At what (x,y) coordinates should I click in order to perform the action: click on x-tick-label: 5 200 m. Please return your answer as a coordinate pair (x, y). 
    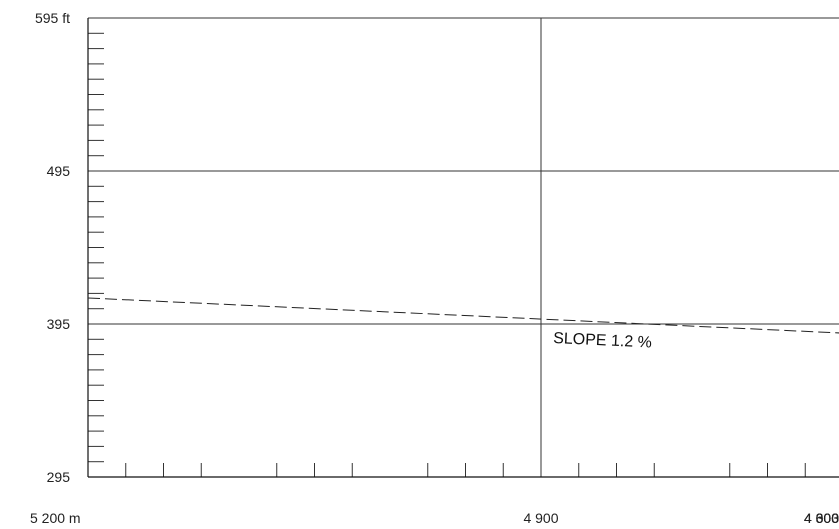
    Looking at the image, I should click on (55, 518).